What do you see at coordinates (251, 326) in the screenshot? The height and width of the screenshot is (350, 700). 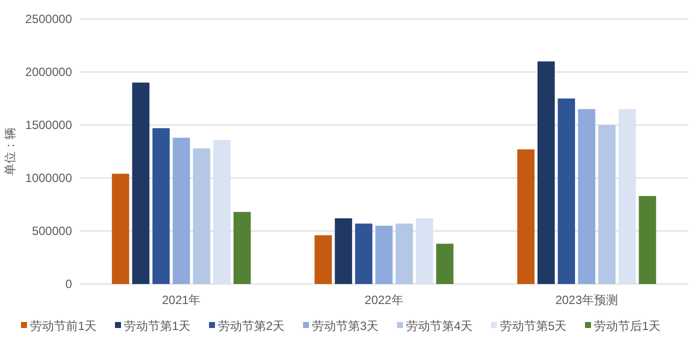 I see `legend-label: 劳动节第2天` at bounding box center [251, 326].